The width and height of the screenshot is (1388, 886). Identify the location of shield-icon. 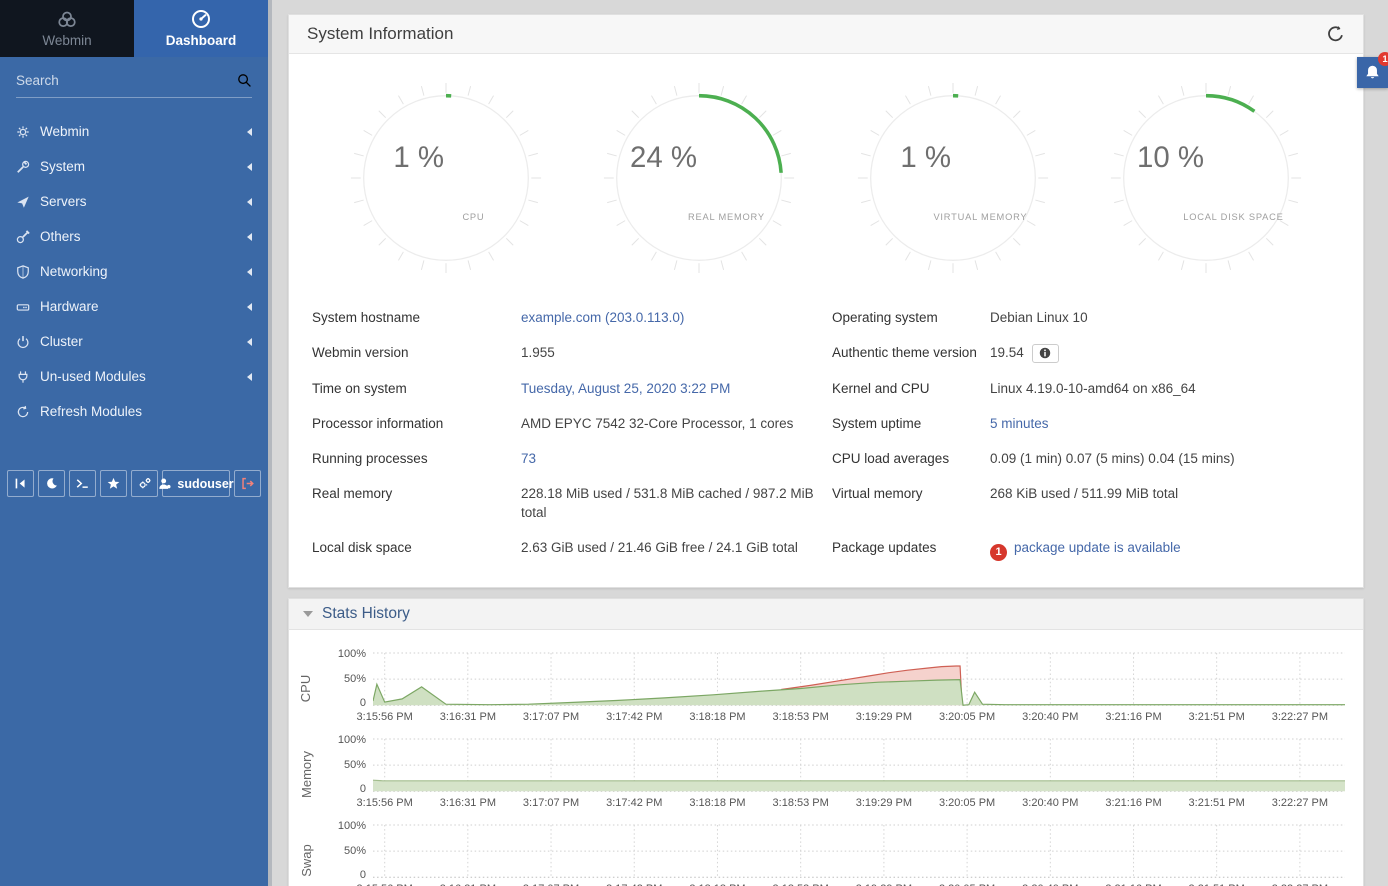
(28, 271).